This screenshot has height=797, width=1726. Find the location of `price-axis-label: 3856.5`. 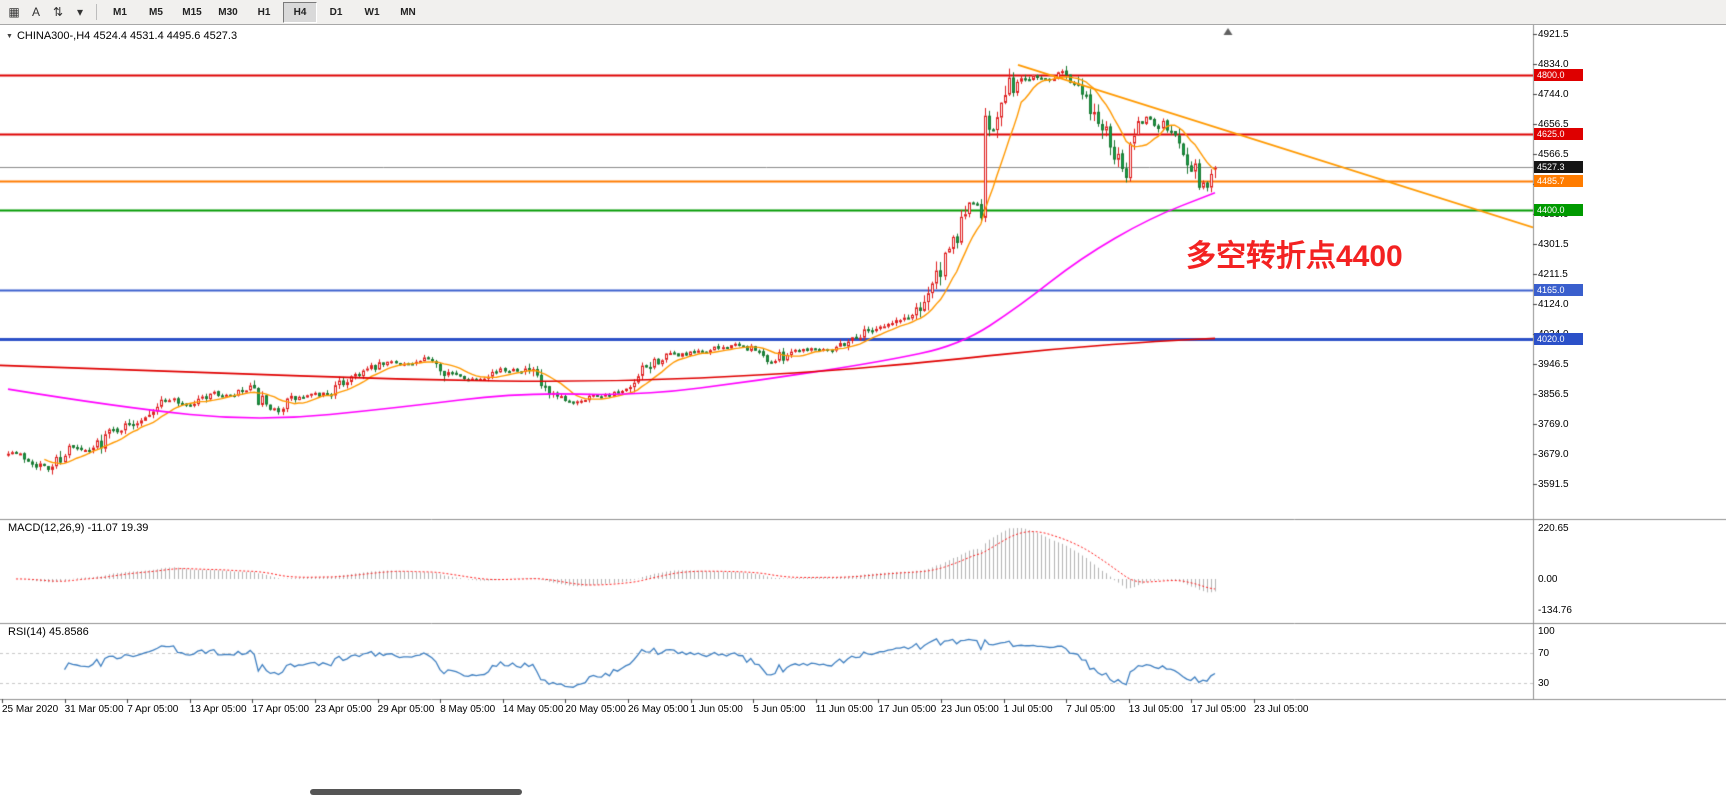

price-axis-label: 3856.5 is located at coordinates (1553, 394).